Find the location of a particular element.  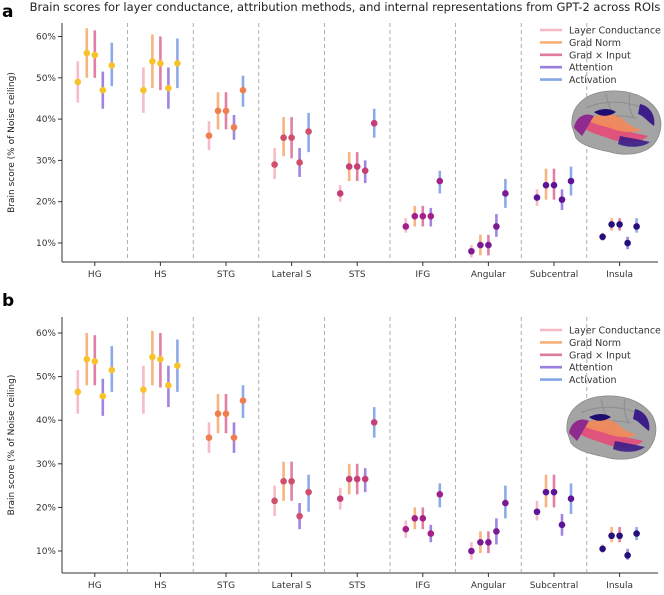

x-tick-label-hg: HG is located at coordinates (95, 275).